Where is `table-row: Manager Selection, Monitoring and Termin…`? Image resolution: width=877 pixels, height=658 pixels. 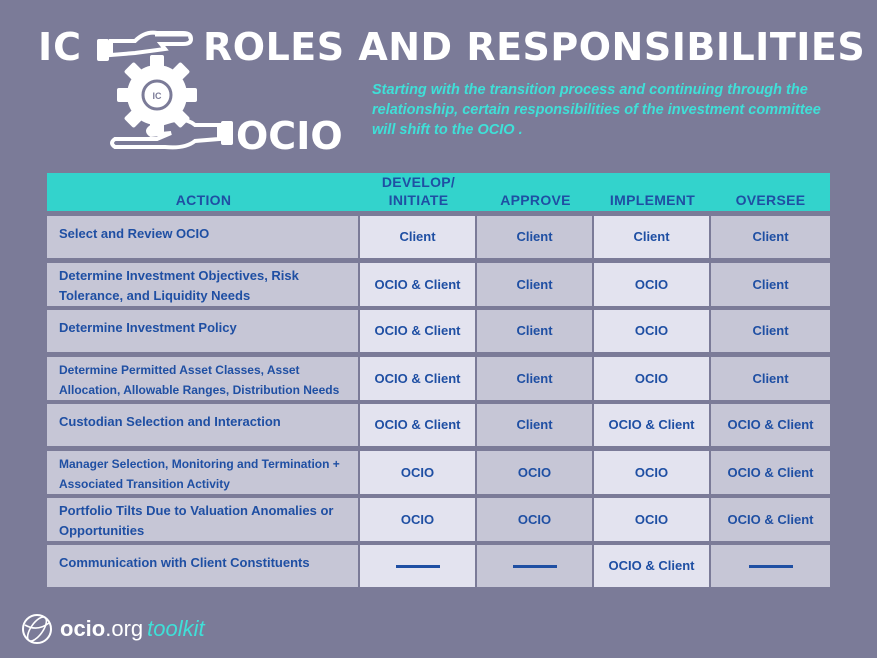 table-row: Manager Selection, Monitoring and Termin… is located at coordinates (438, 472).